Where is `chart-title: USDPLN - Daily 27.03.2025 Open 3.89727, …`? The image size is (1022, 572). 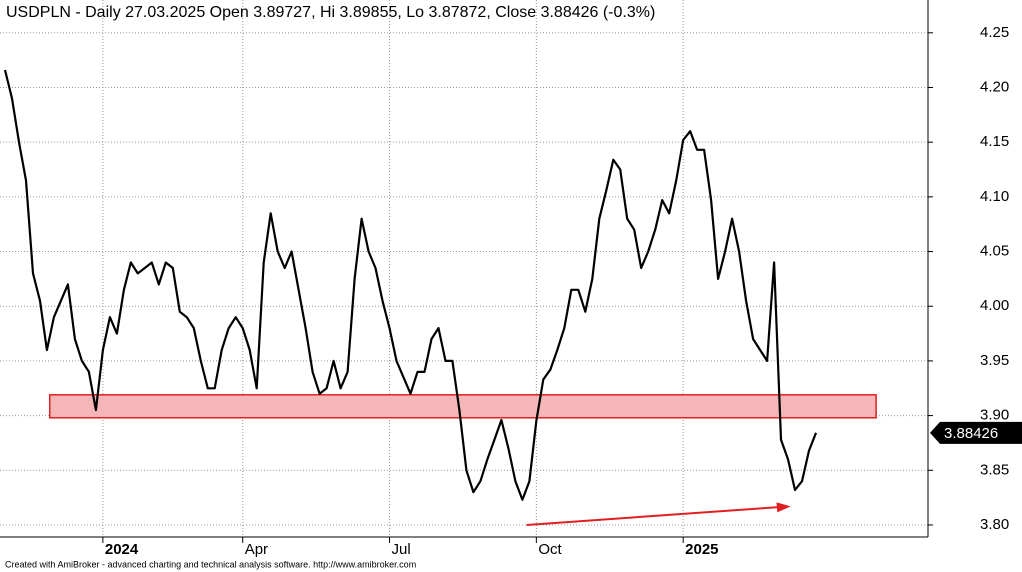 chart-title: USDPLN - Daily 27.03.2025 Open 3.89727, … is located at coordinates (330, 12).